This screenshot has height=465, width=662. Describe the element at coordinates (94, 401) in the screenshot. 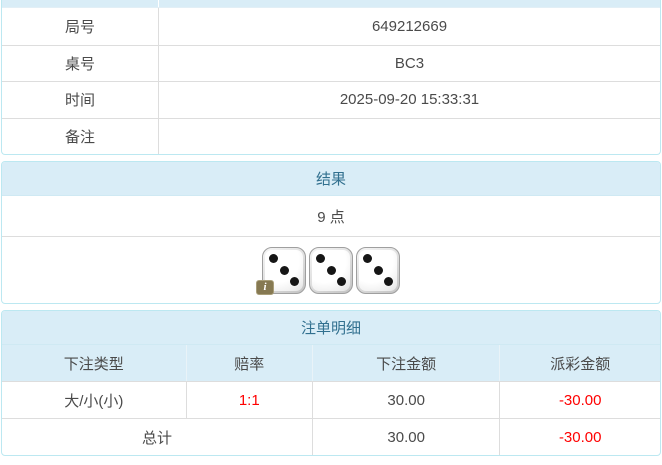

I see `bet-type-cell: 大/小(小)` at that location.